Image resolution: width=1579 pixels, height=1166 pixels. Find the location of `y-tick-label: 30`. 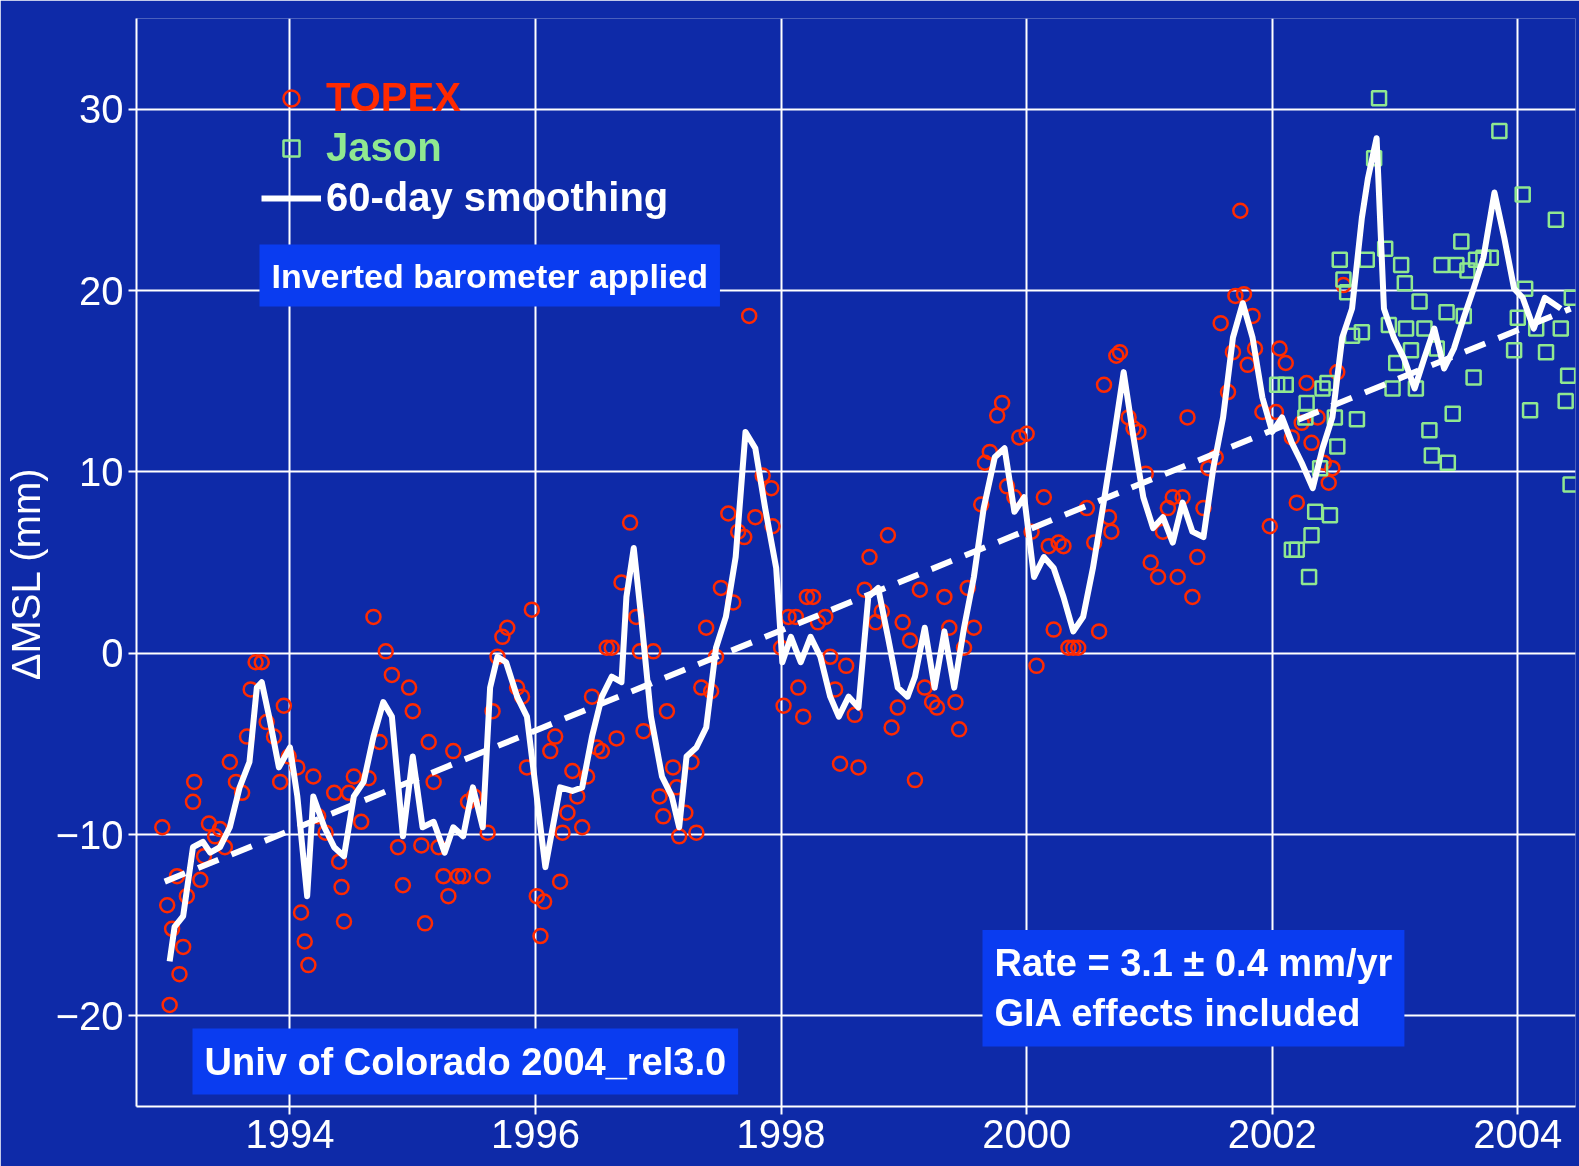

y-tick-label: 30 is located at coordinates (101, 109).